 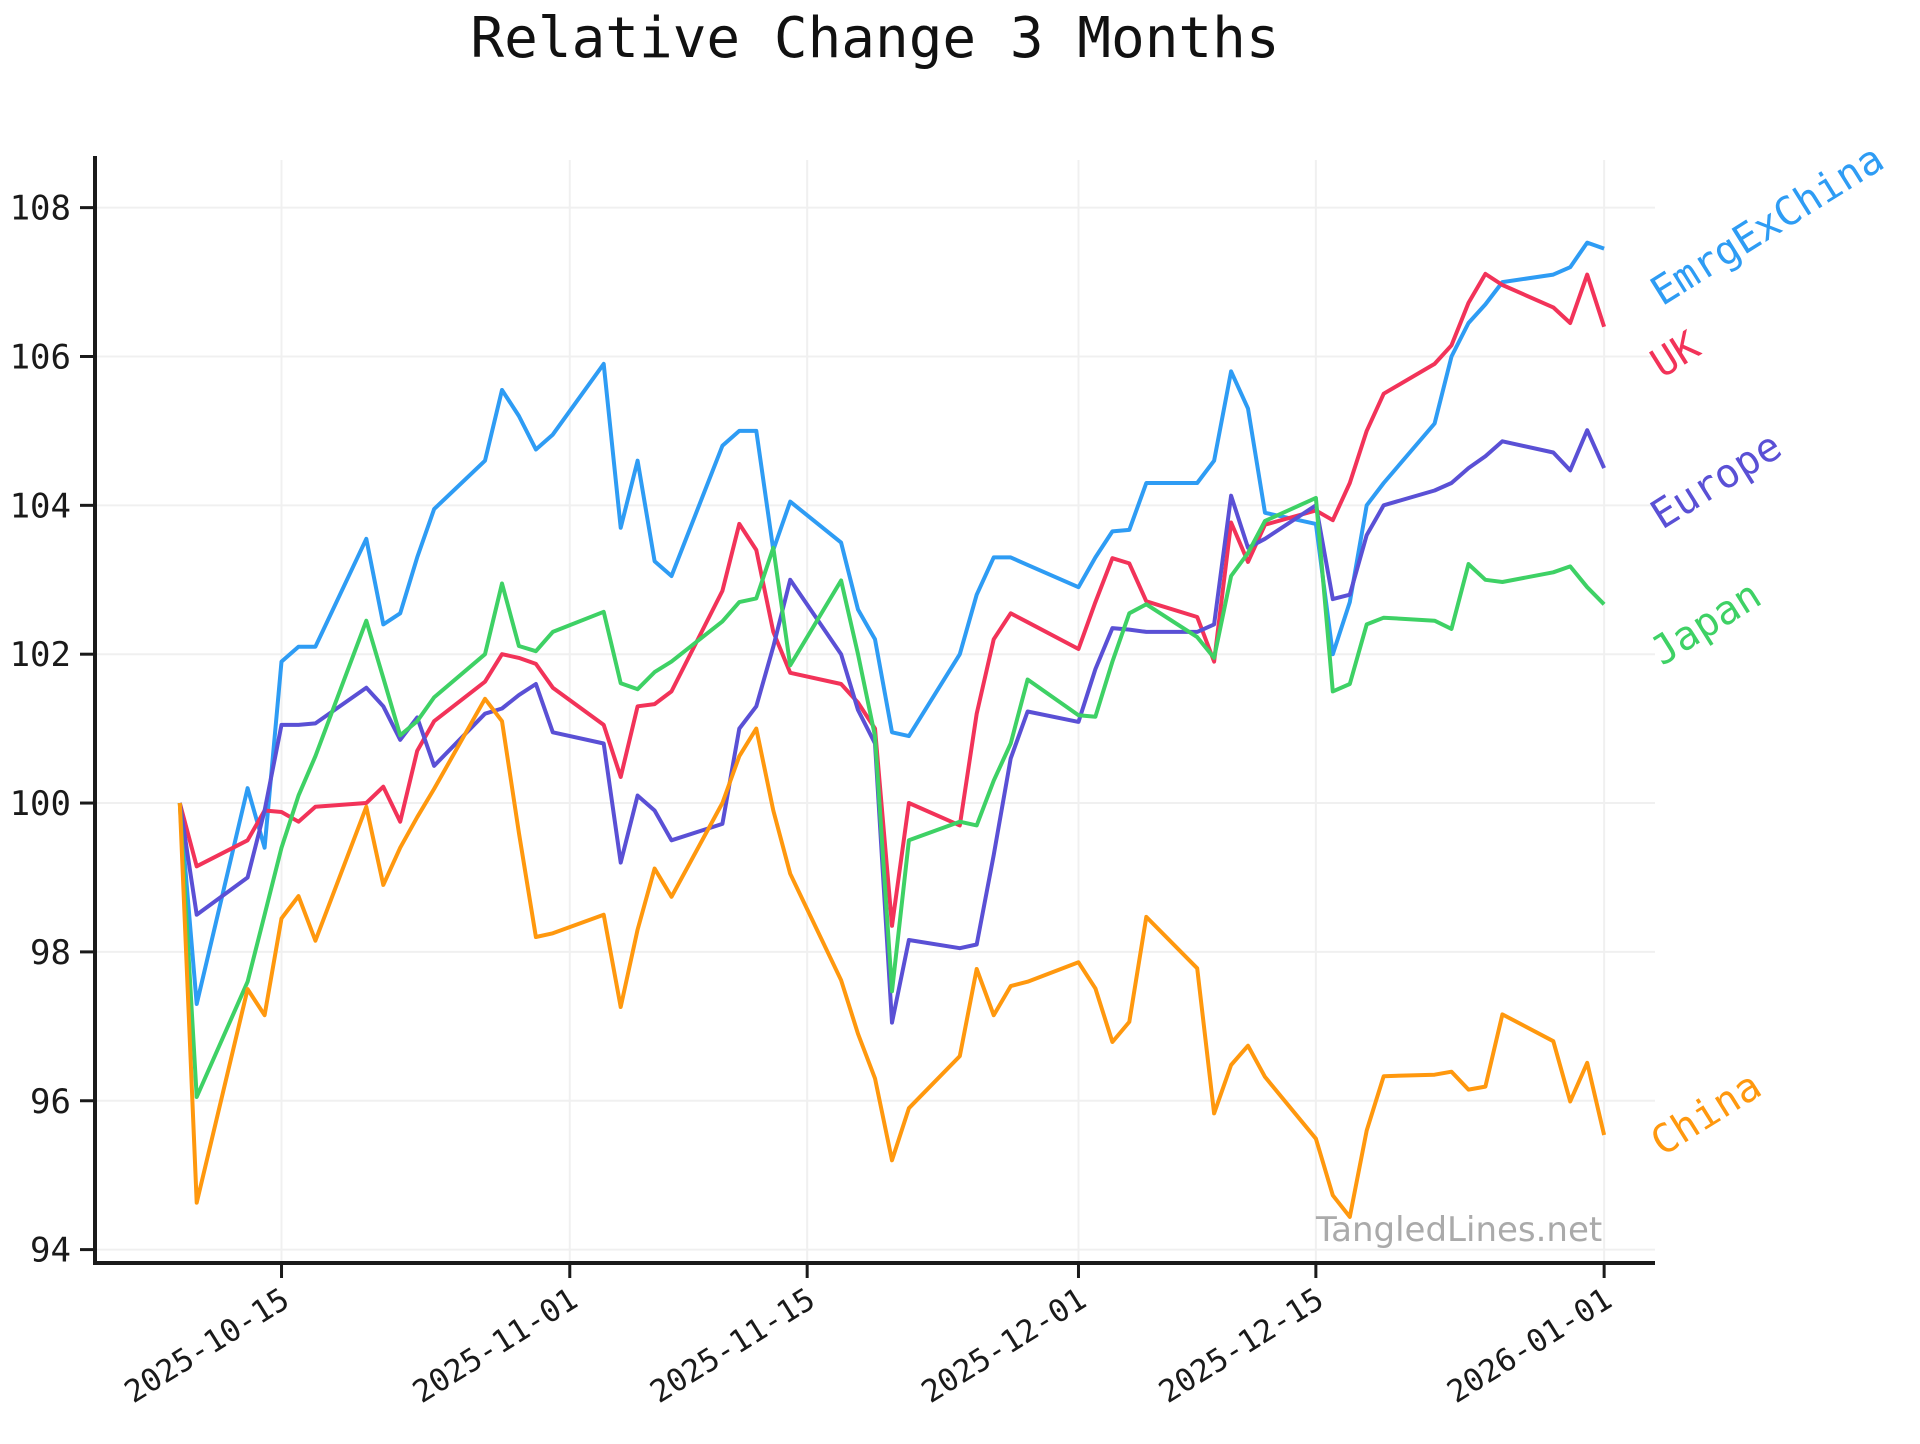 I want to click on y-tick-label: 108, so click(x=40, y=209).